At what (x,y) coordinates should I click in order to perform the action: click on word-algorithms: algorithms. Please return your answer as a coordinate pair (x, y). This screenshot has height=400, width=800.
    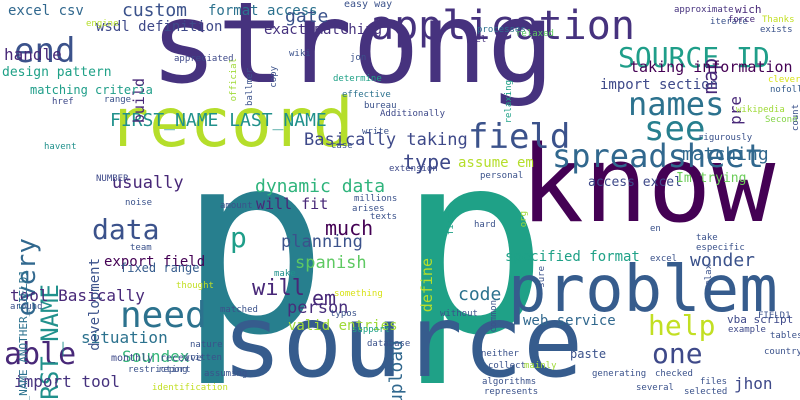
    Looking at the image, I should click on (509, 382).